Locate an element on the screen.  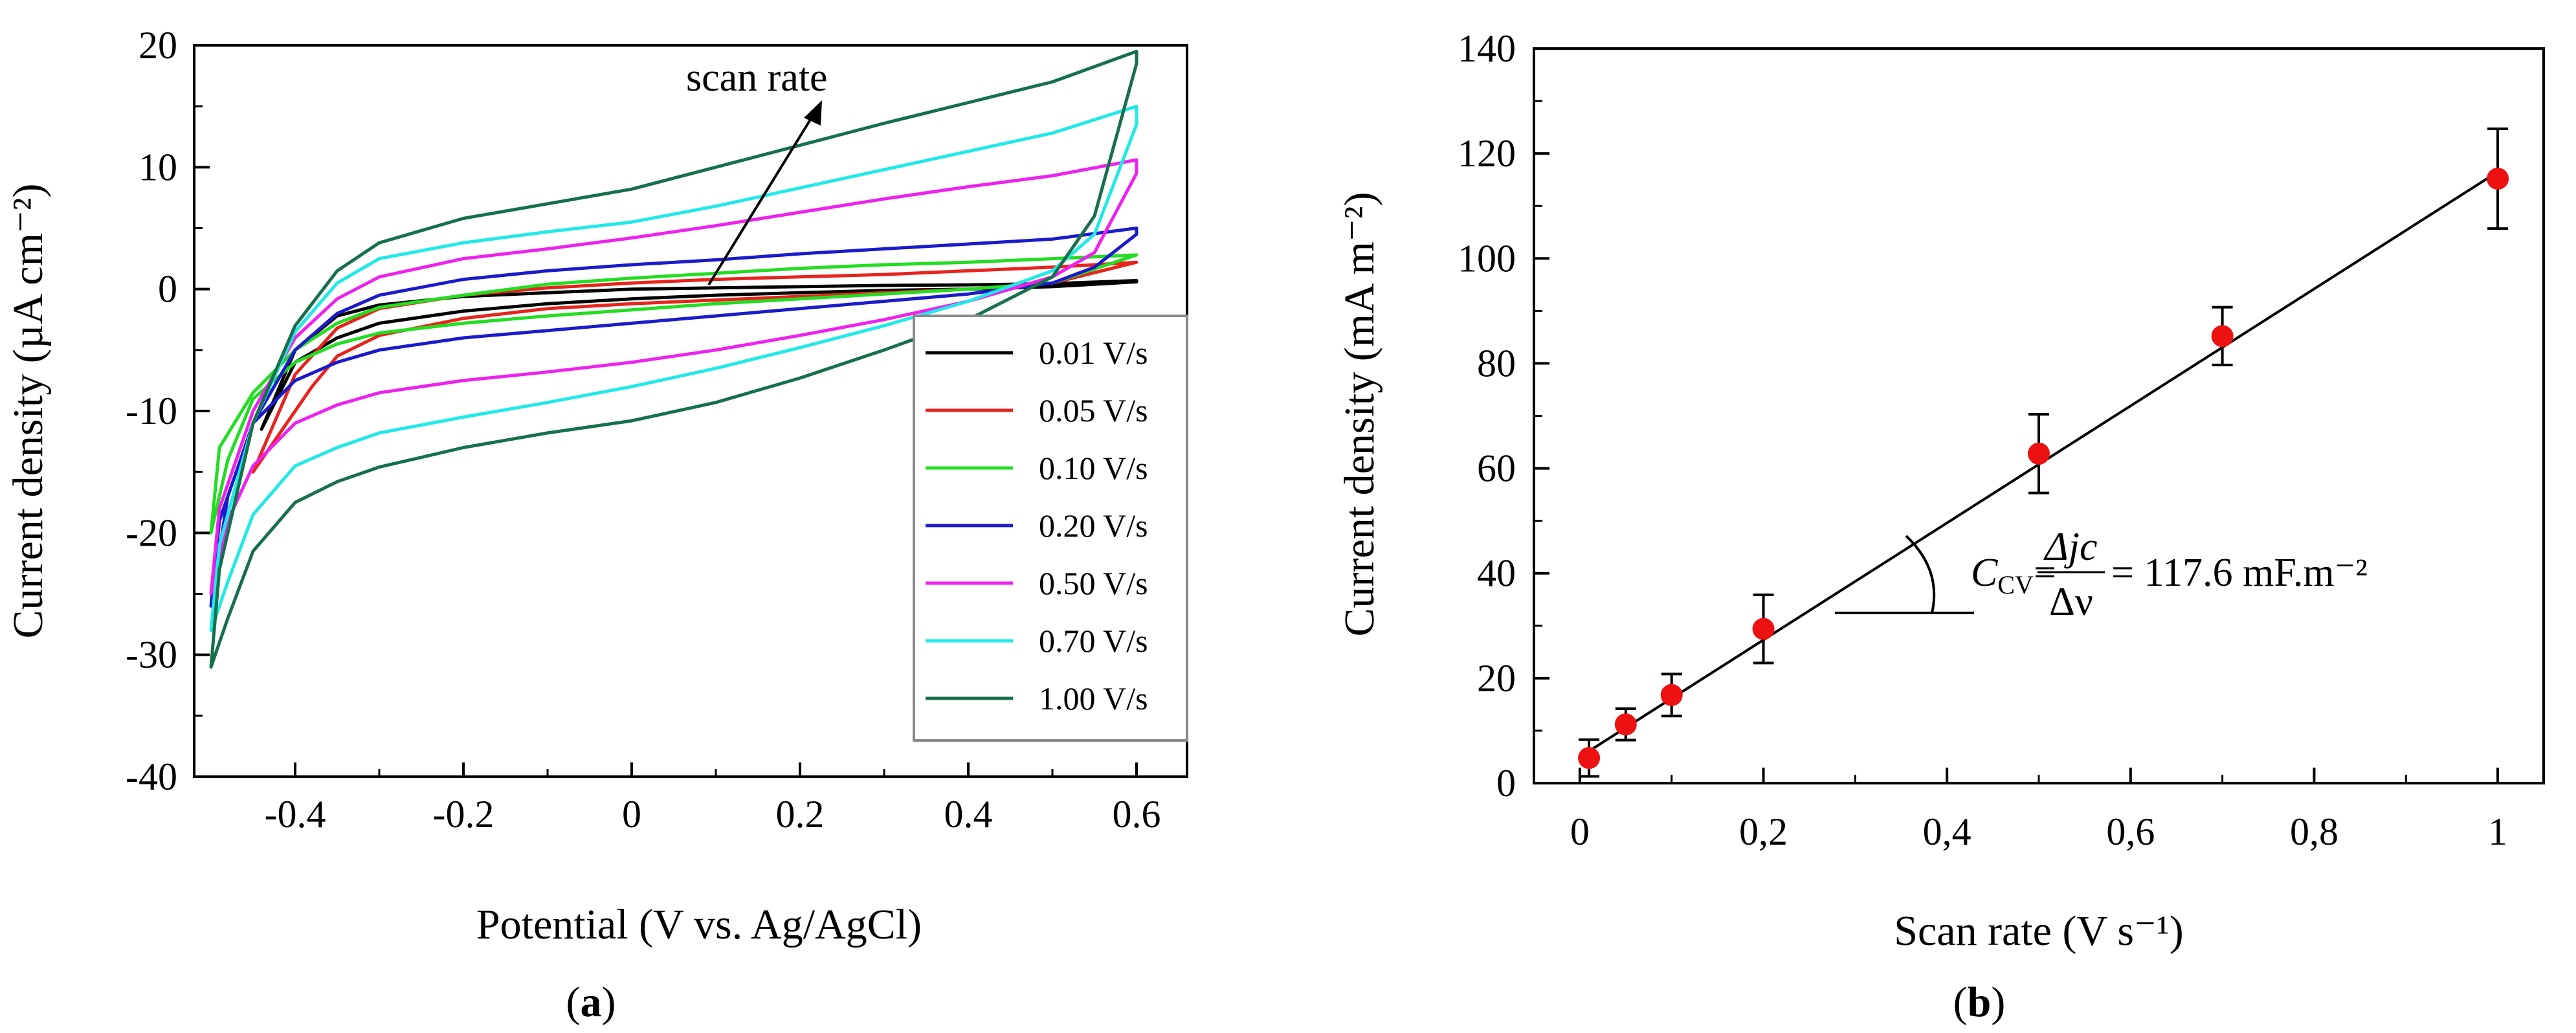
chart-b-y-tick-label: 100 is located at coordinates (1487, 258).